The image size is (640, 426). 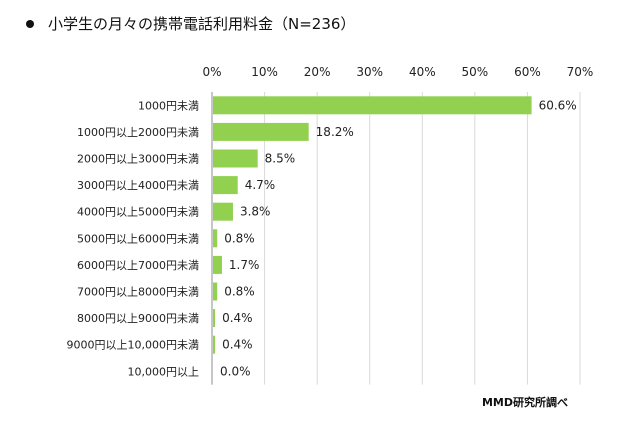 I want to click on data-label: 3.8%, so click(x=255, y=212).